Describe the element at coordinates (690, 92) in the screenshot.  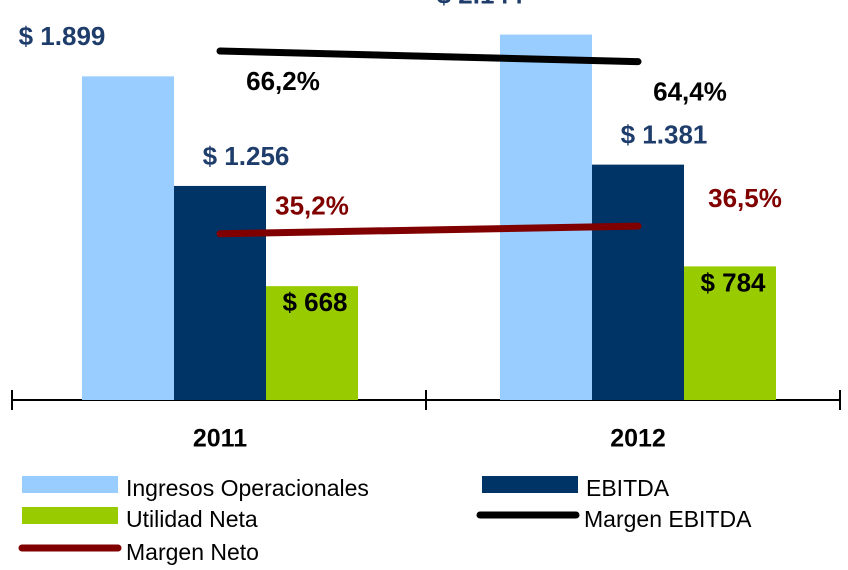
I see `value-label: 64,4%` at that location.